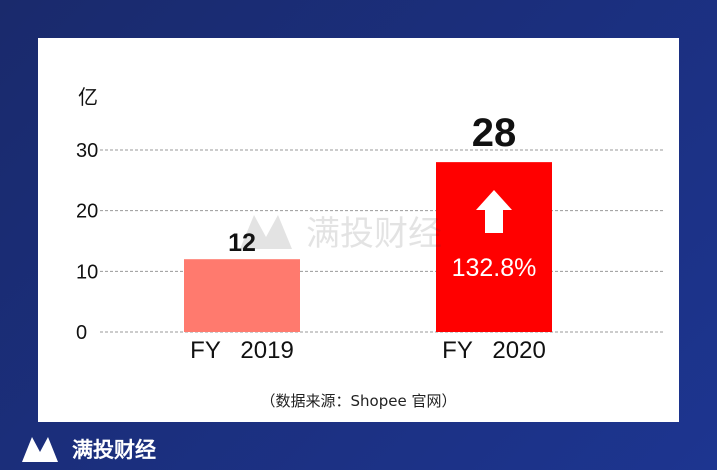  I want to click on y-unit-label: 亿, so click(88, 97).